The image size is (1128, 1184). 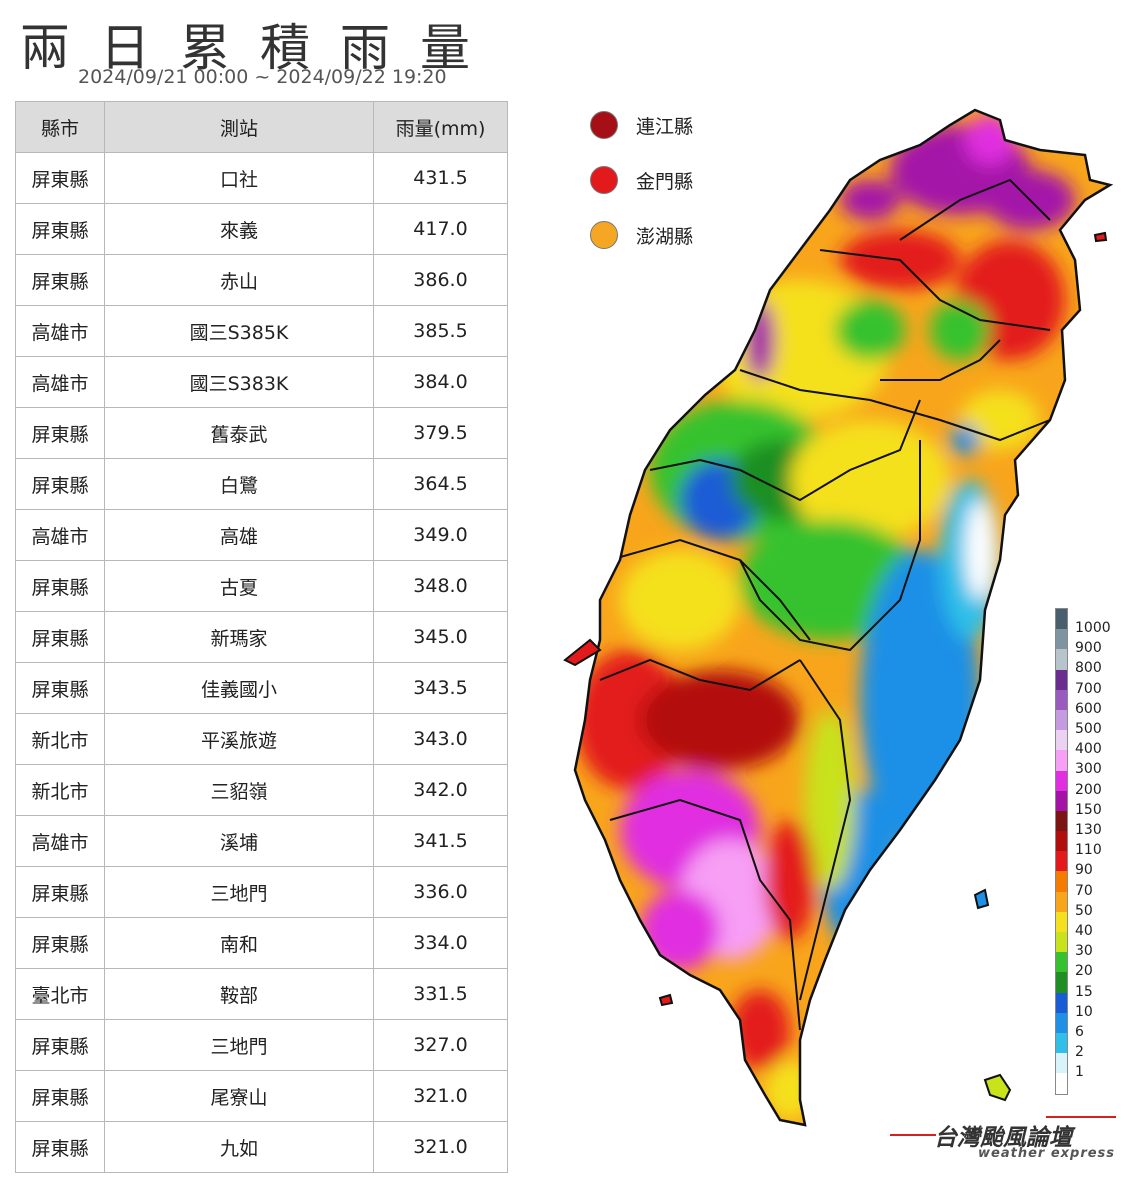 I want to click on legend-label: 連江縣, so click(x=665, y=126).